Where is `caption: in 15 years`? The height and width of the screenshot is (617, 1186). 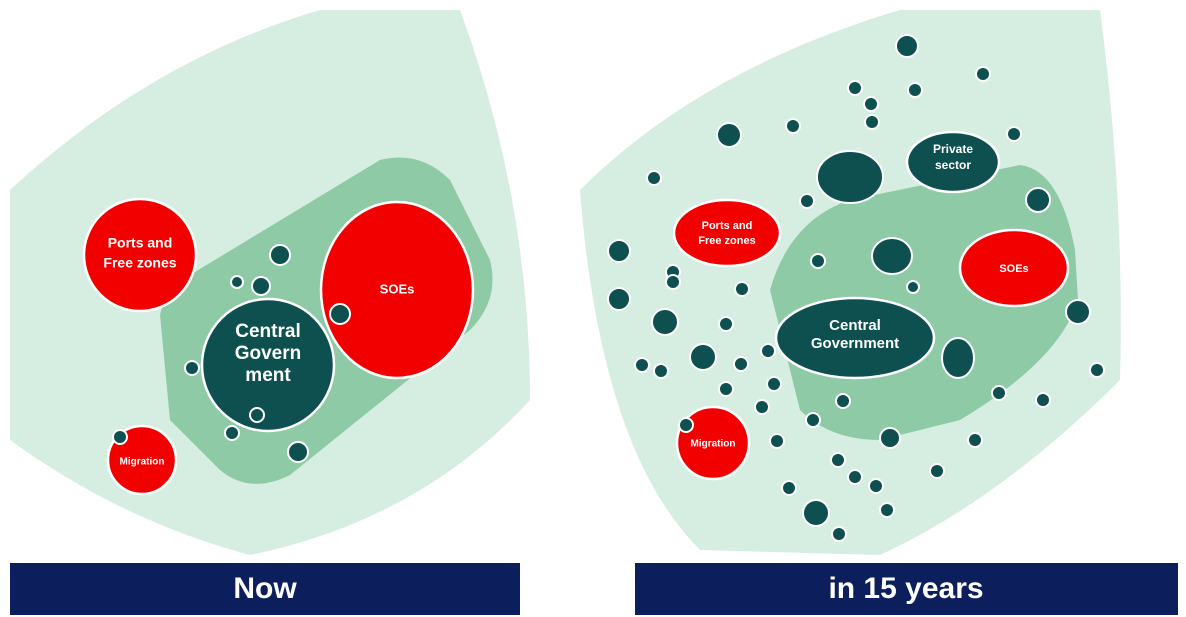 caption: in 15 years is located at coordinates (905, 588).